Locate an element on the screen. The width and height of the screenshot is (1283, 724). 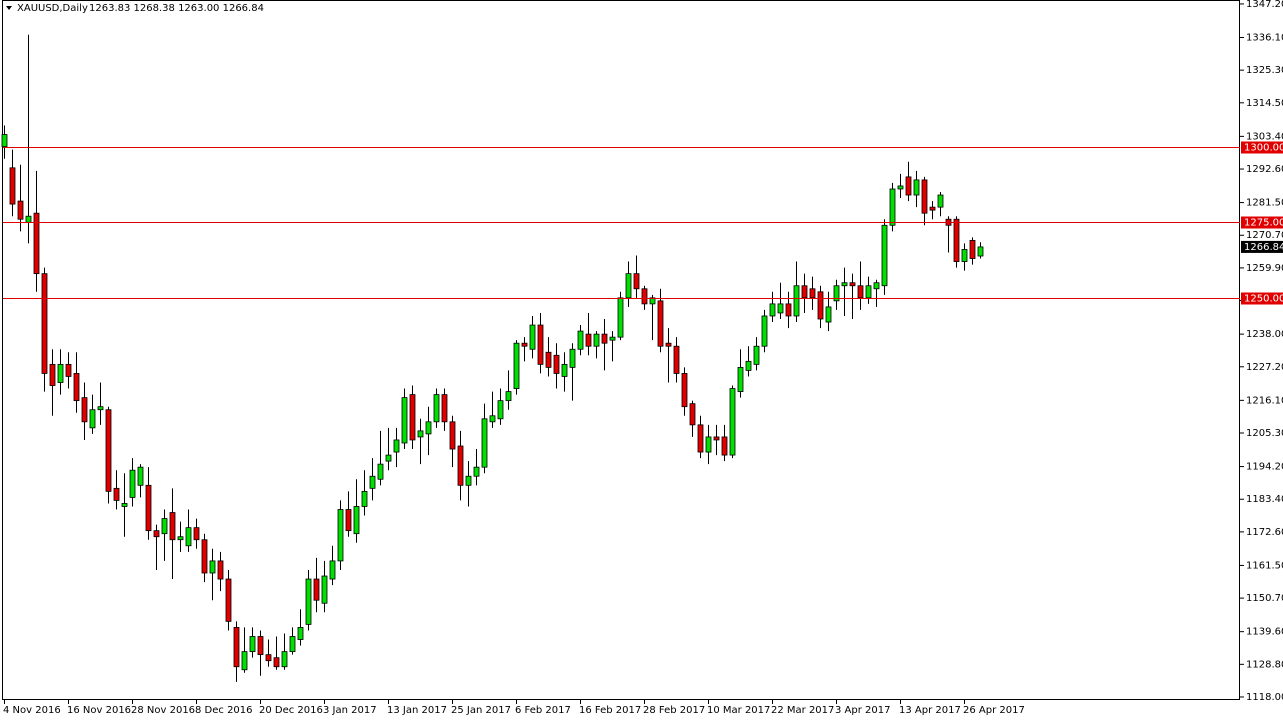
y-tick-label: 1303.40 is located at coordinates (1264, 136).